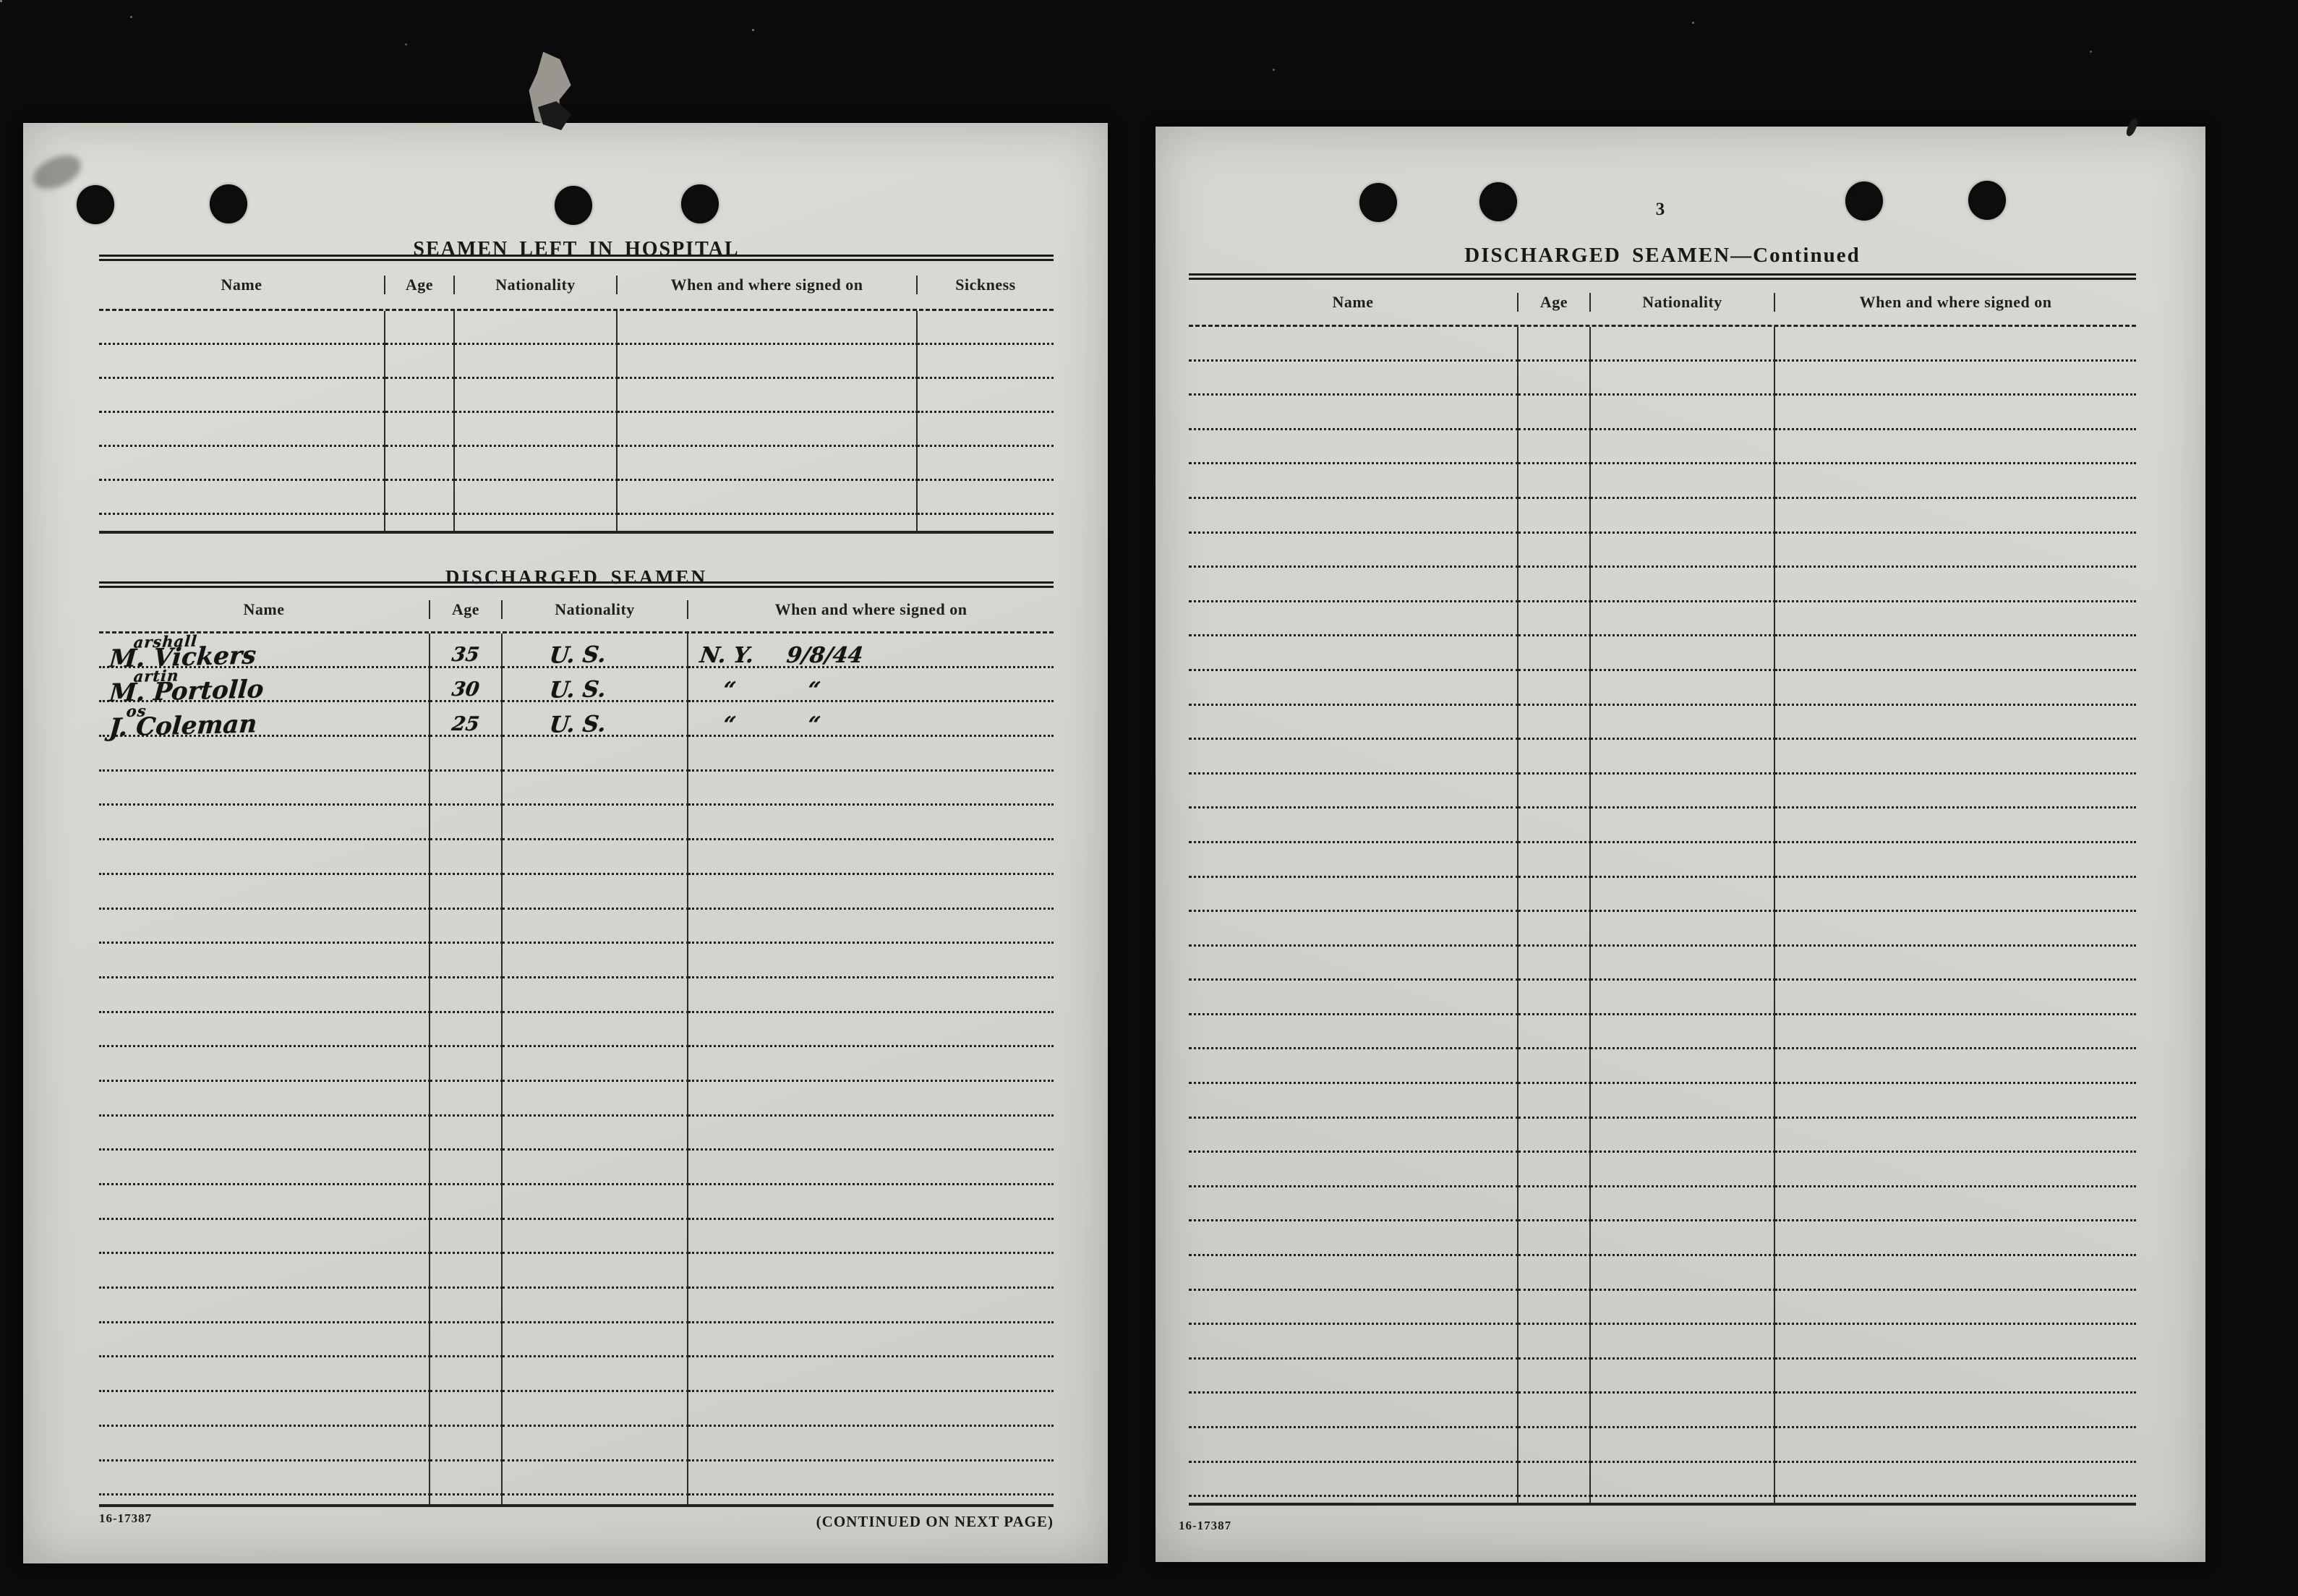 The height and width of the screenshot is (1596, 2298). I want to click on handwritten-nationality: U. S., so click(577, 690).